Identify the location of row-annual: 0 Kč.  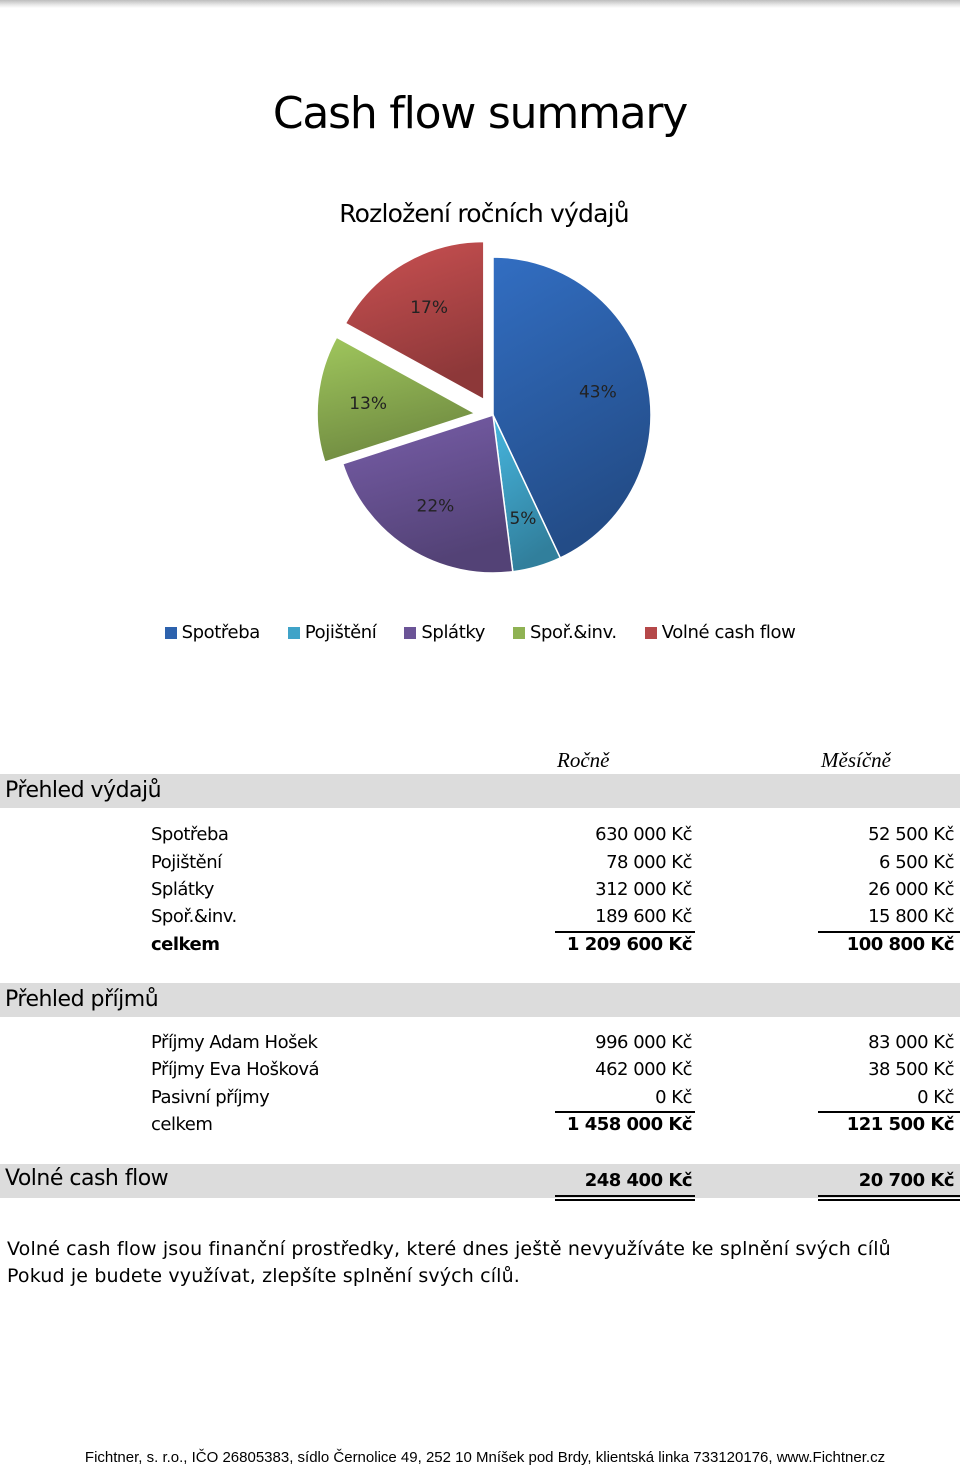
(673, 1097).